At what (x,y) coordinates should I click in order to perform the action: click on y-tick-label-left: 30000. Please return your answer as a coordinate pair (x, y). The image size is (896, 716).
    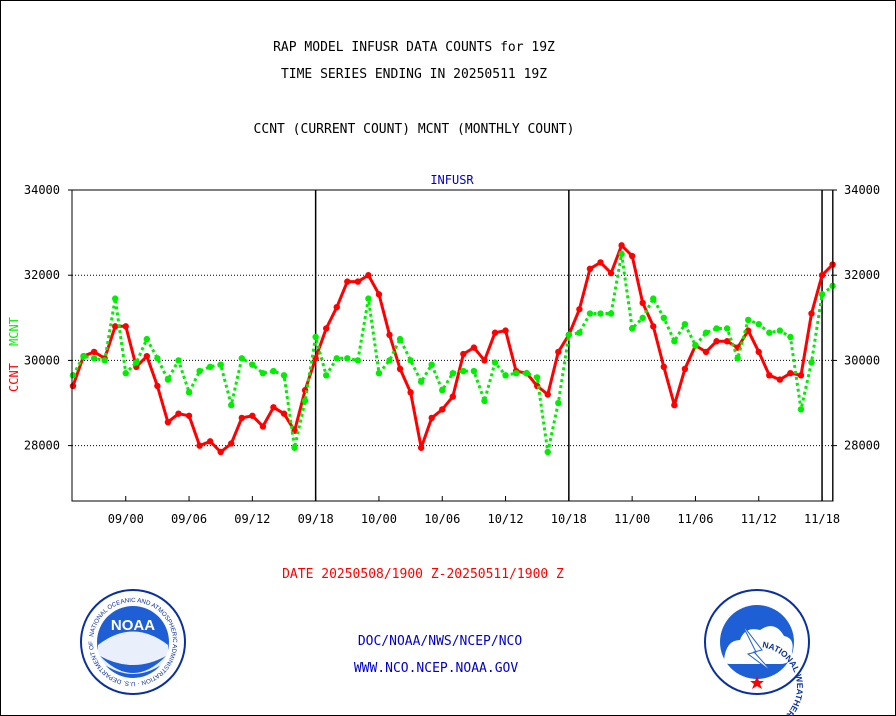
    Looking at the image, I should click on (42, 360).